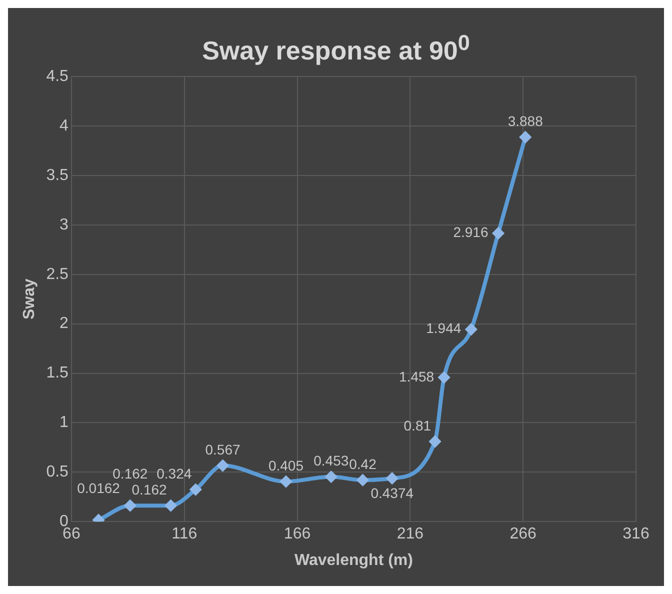 Image resolution: width=672 pixels, height=594 pixels. I want to click on y-axis-title: Sway, so click(29, 299).